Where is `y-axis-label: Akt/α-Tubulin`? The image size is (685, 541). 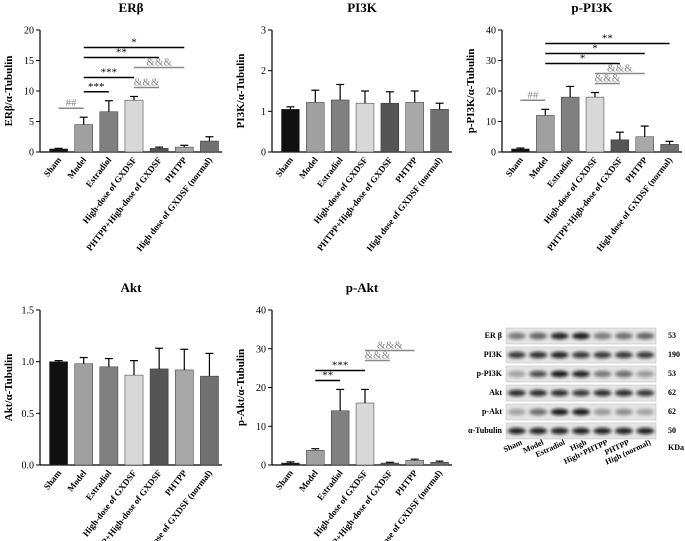
y-axis-label: Akt/α-Tubulin is located at coordinates (9, 388).